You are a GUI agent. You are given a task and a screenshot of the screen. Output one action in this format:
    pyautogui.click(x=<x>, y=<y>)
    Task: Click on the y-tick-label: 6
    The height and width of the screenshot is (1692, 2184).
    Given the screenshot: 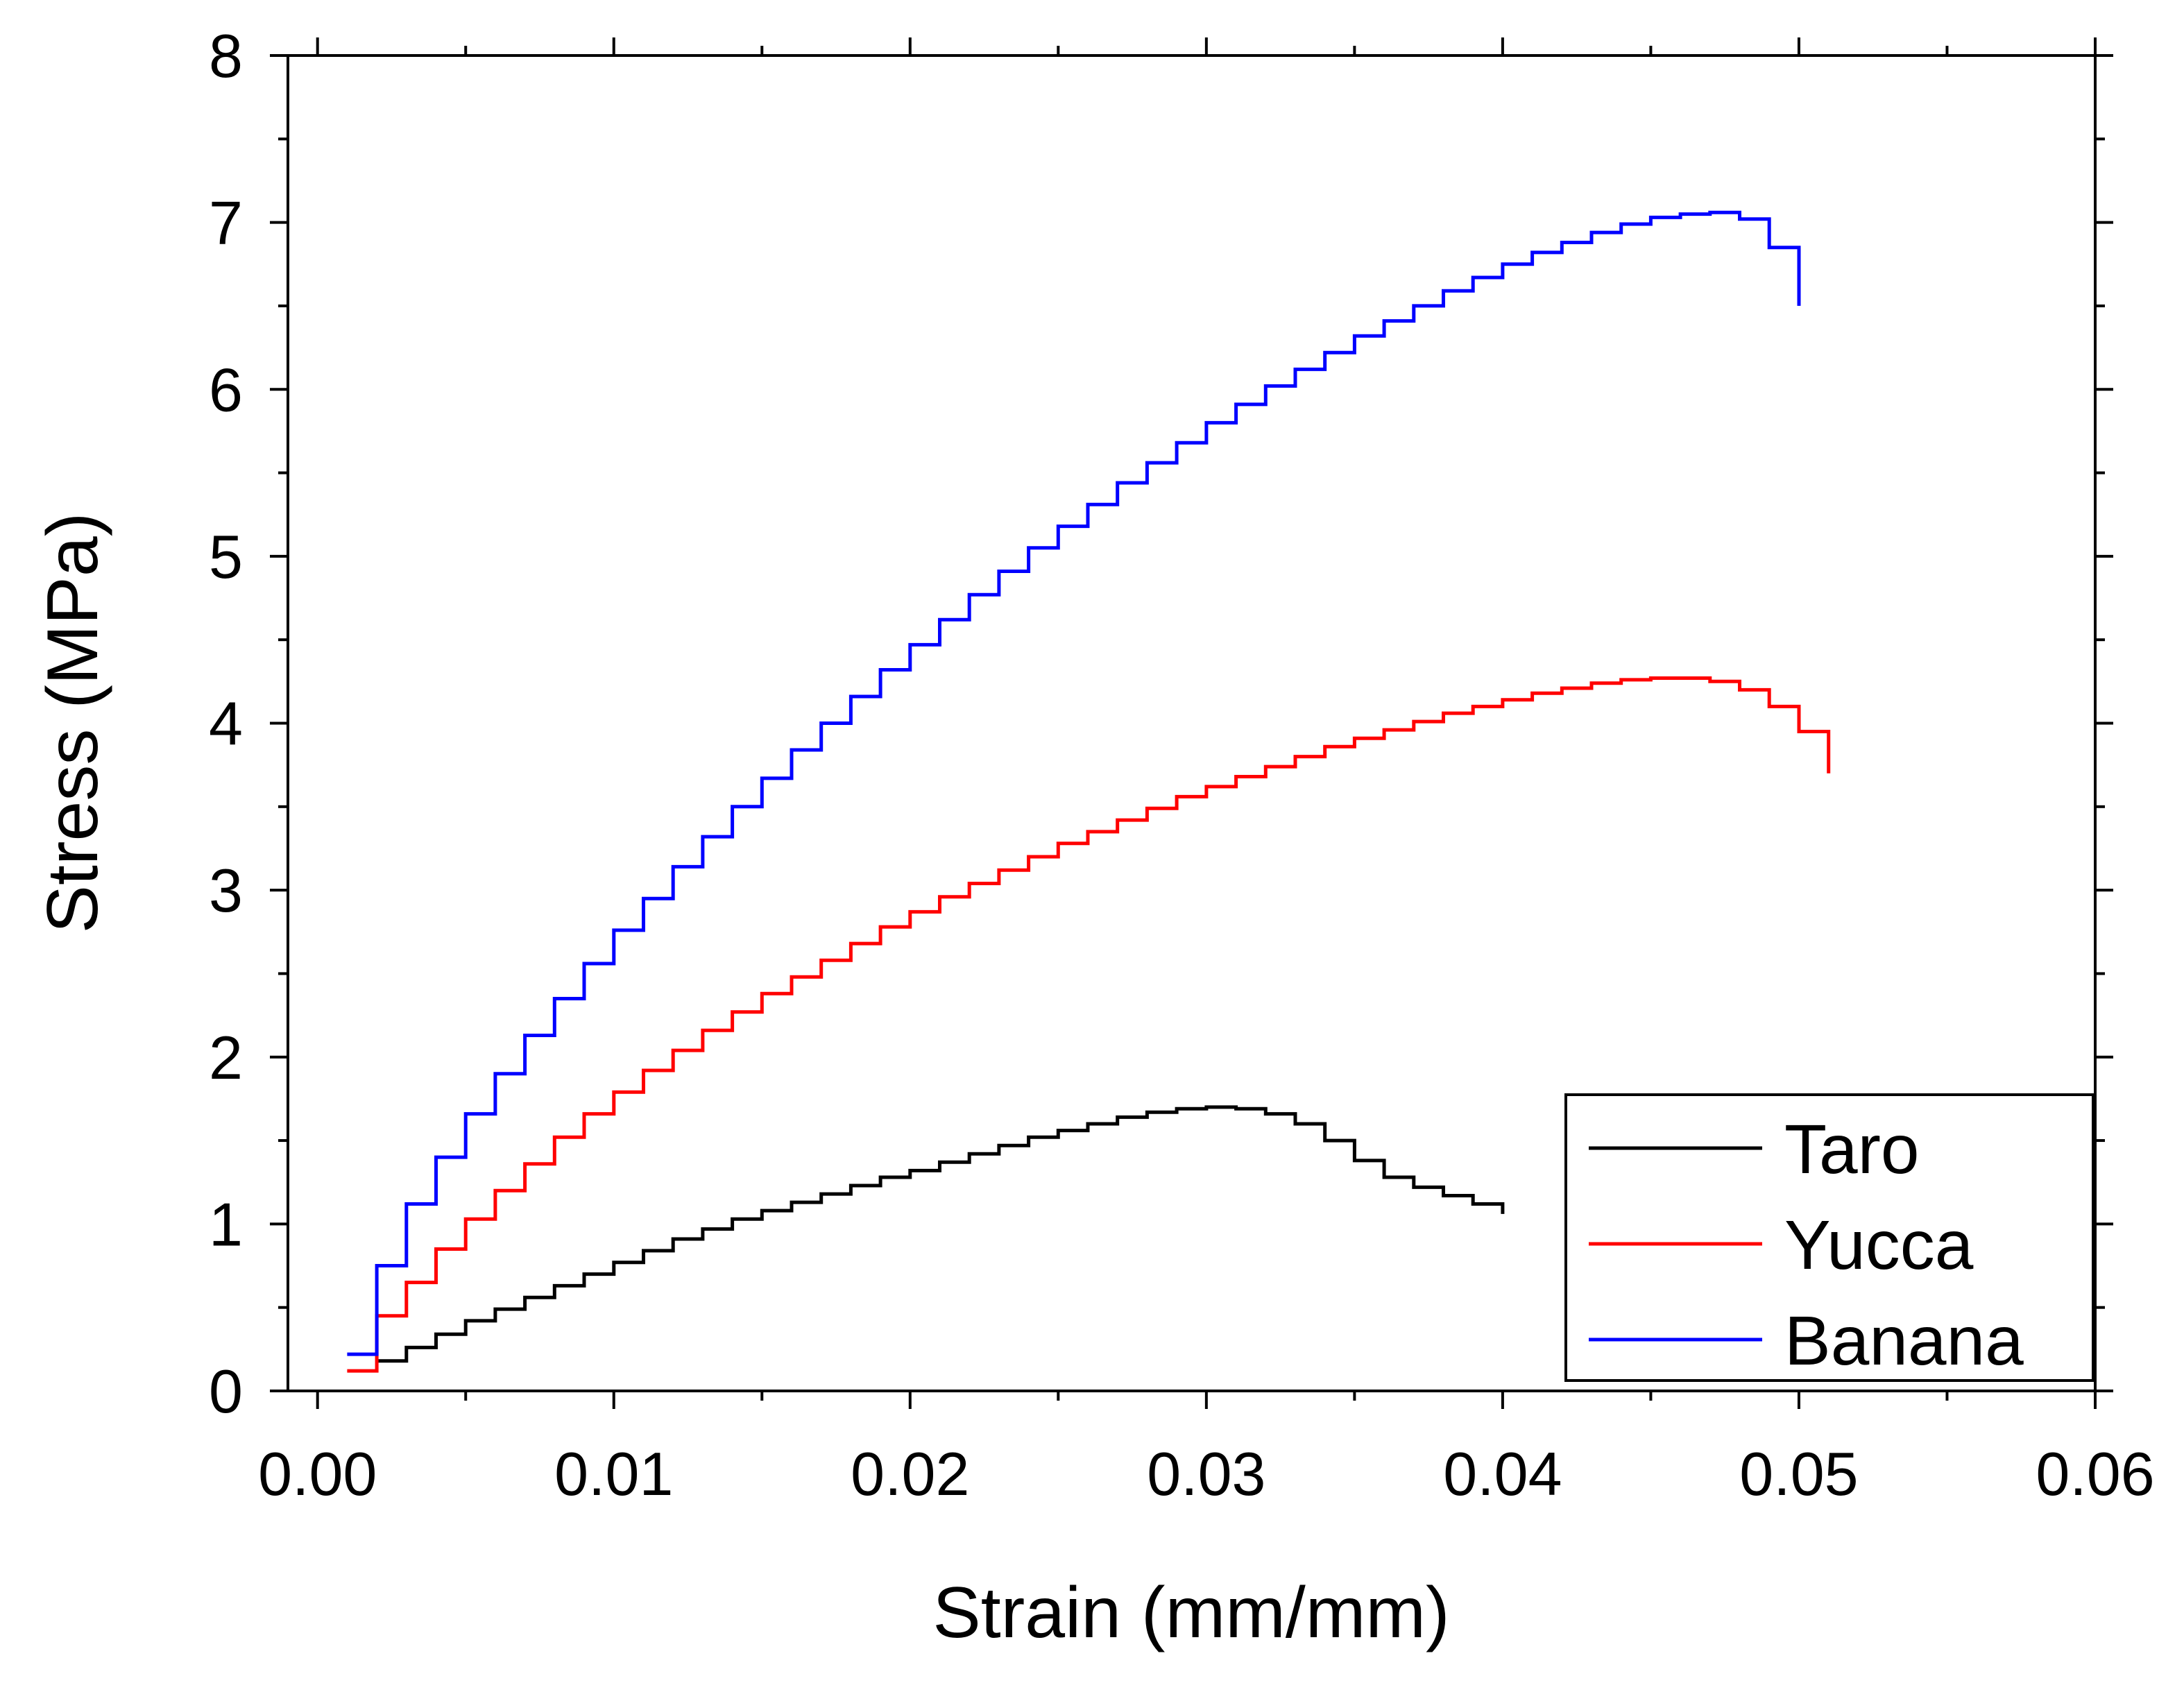 What is the action you would take?
    pyautogui.click(x=226, y=389)
    